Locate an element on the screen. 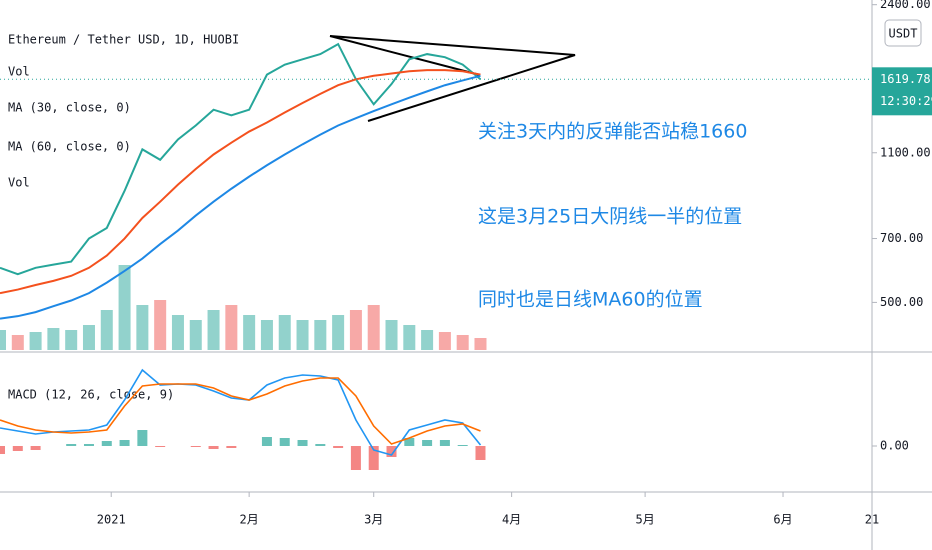 The image size is (932, 550). currency-badge is located at coordinates (903, 33).